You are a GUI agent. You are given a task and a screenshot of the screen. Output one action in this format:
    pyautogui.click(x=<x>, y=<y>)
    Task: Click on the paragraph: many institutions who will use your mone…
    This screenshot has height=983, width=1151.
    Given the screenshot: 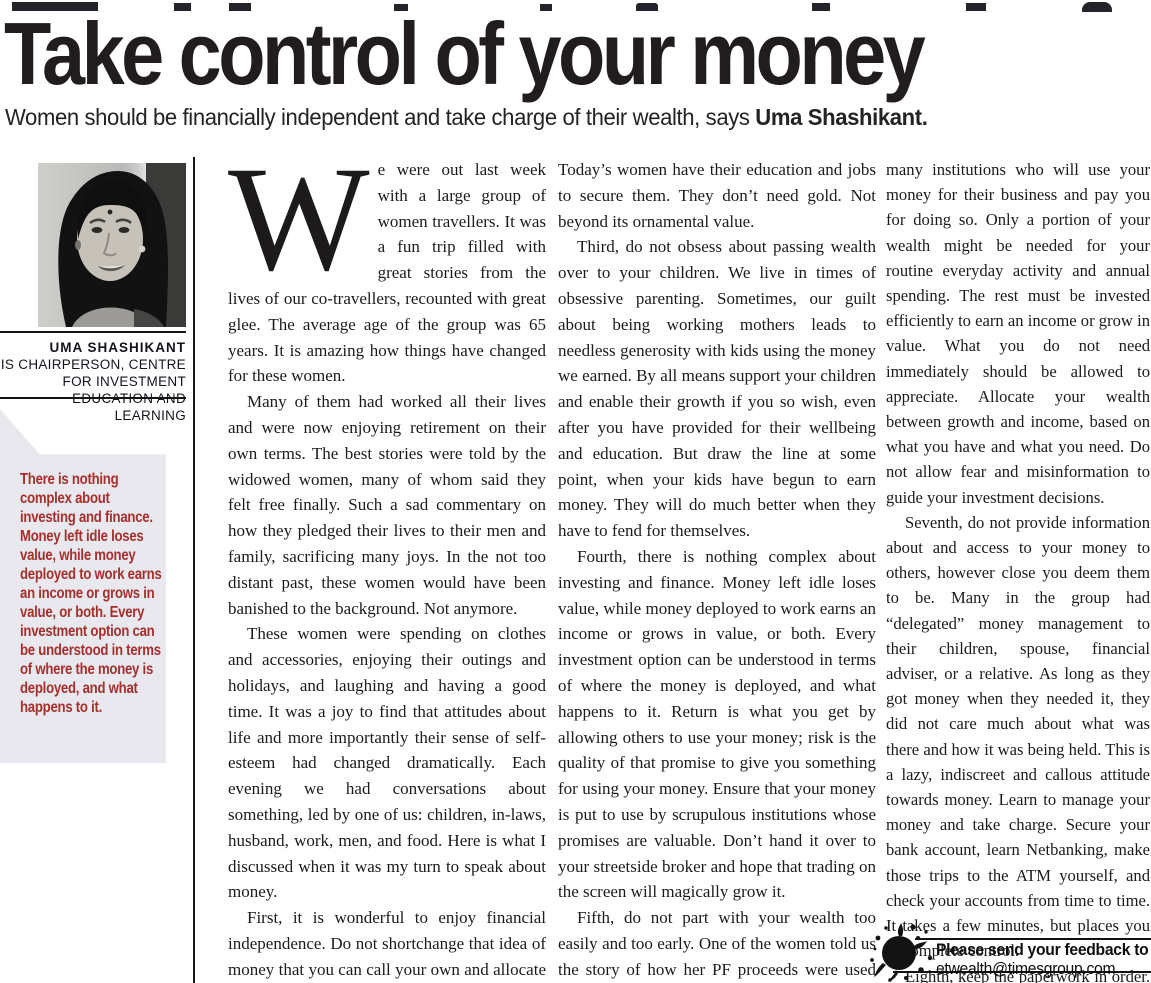 What is the action you would take?
    pyautogui.click(x=1018, y=333)
    